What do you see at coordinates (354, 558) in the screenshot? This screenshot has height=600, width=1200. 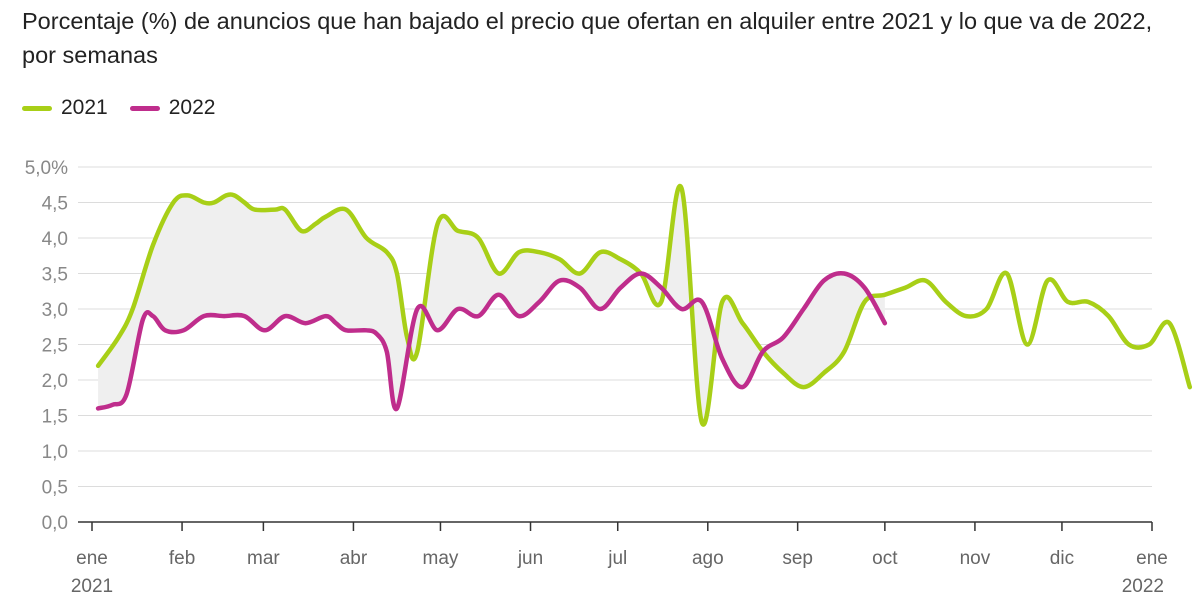 I see `x-tick-label: abr` at bounding box center [354, 558].